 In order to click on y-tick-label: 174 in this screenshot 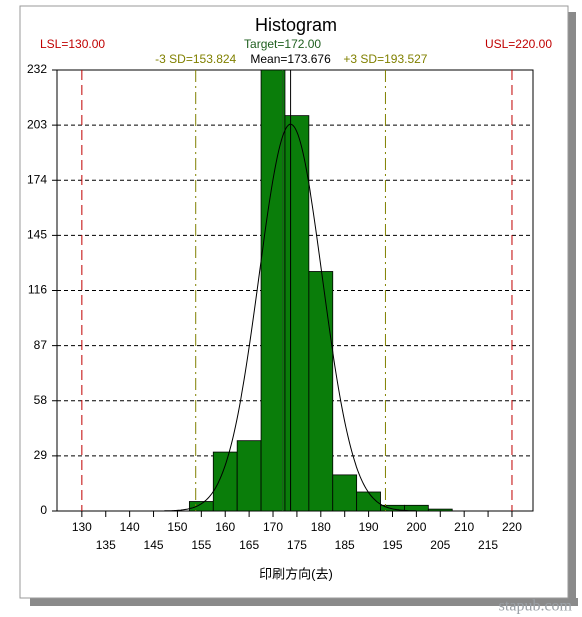, I will do `click(37, 179)`.